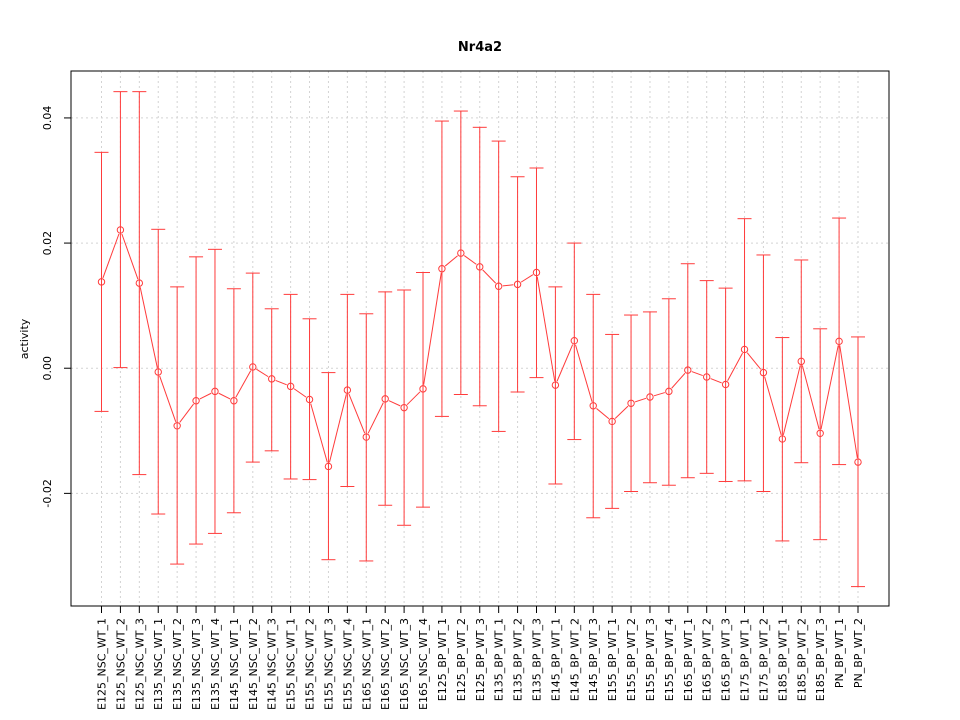 This screenshot has width=960, height=720. I want to click on chart-title: Nr4a2, so click(480, 47).